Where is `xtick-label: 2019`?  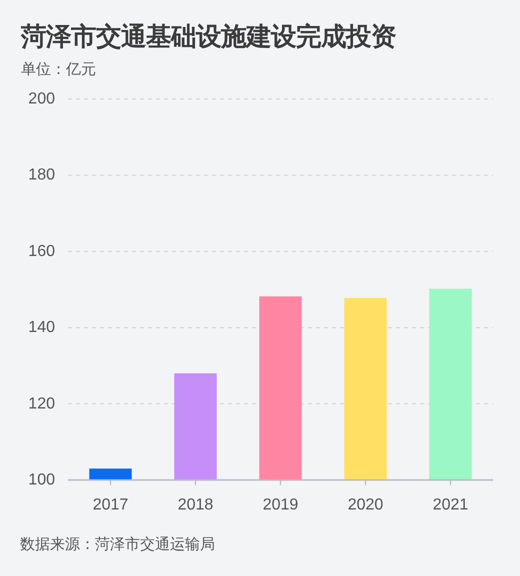
xtick-label: 2019 is located at coordinates (280, 505).